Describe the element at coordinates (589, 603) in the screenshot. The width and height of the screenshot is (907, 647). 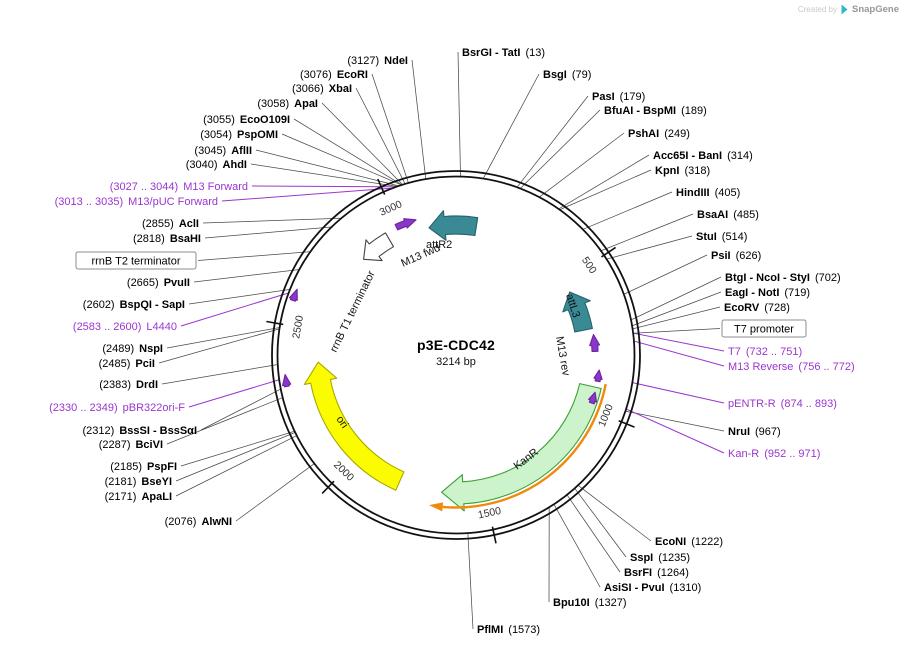
I see `restriction-site-label: Bpu10I (1327)` at that location.